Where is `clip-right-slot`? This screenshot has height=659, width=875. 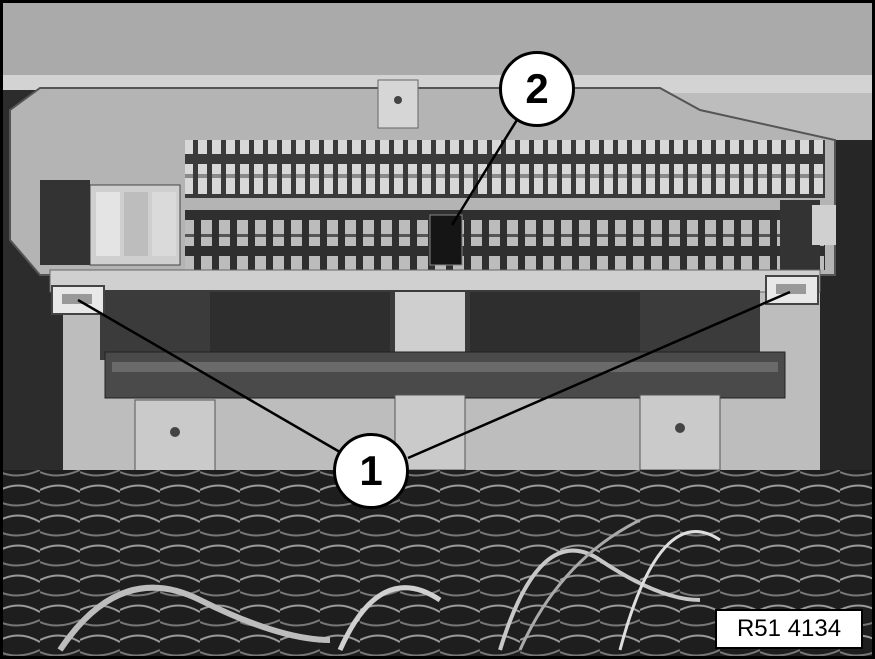 clip-right-slot is located at coordinates (791, 289).